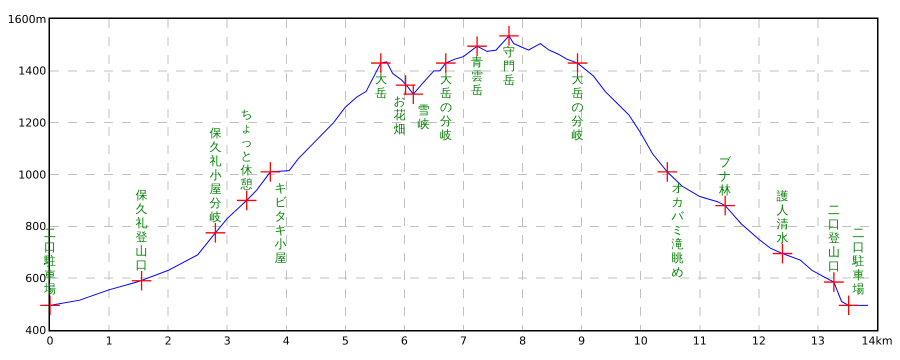 The image size is (900, 360). Describe the element at coordinates (877, 341) in the screenshot. I see `x-tick-label: 14km` at that location.